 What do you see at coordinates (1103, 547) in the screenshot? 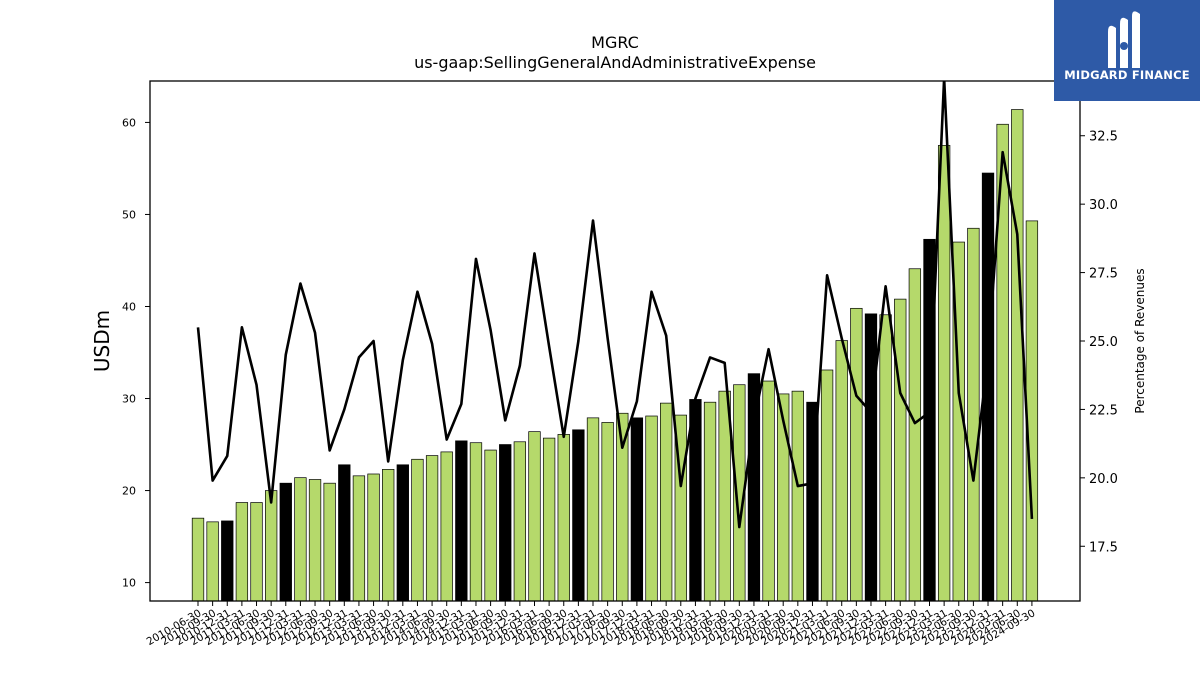
I see `y2-tick-label: 17.5` at bounding box center [1103, 547].